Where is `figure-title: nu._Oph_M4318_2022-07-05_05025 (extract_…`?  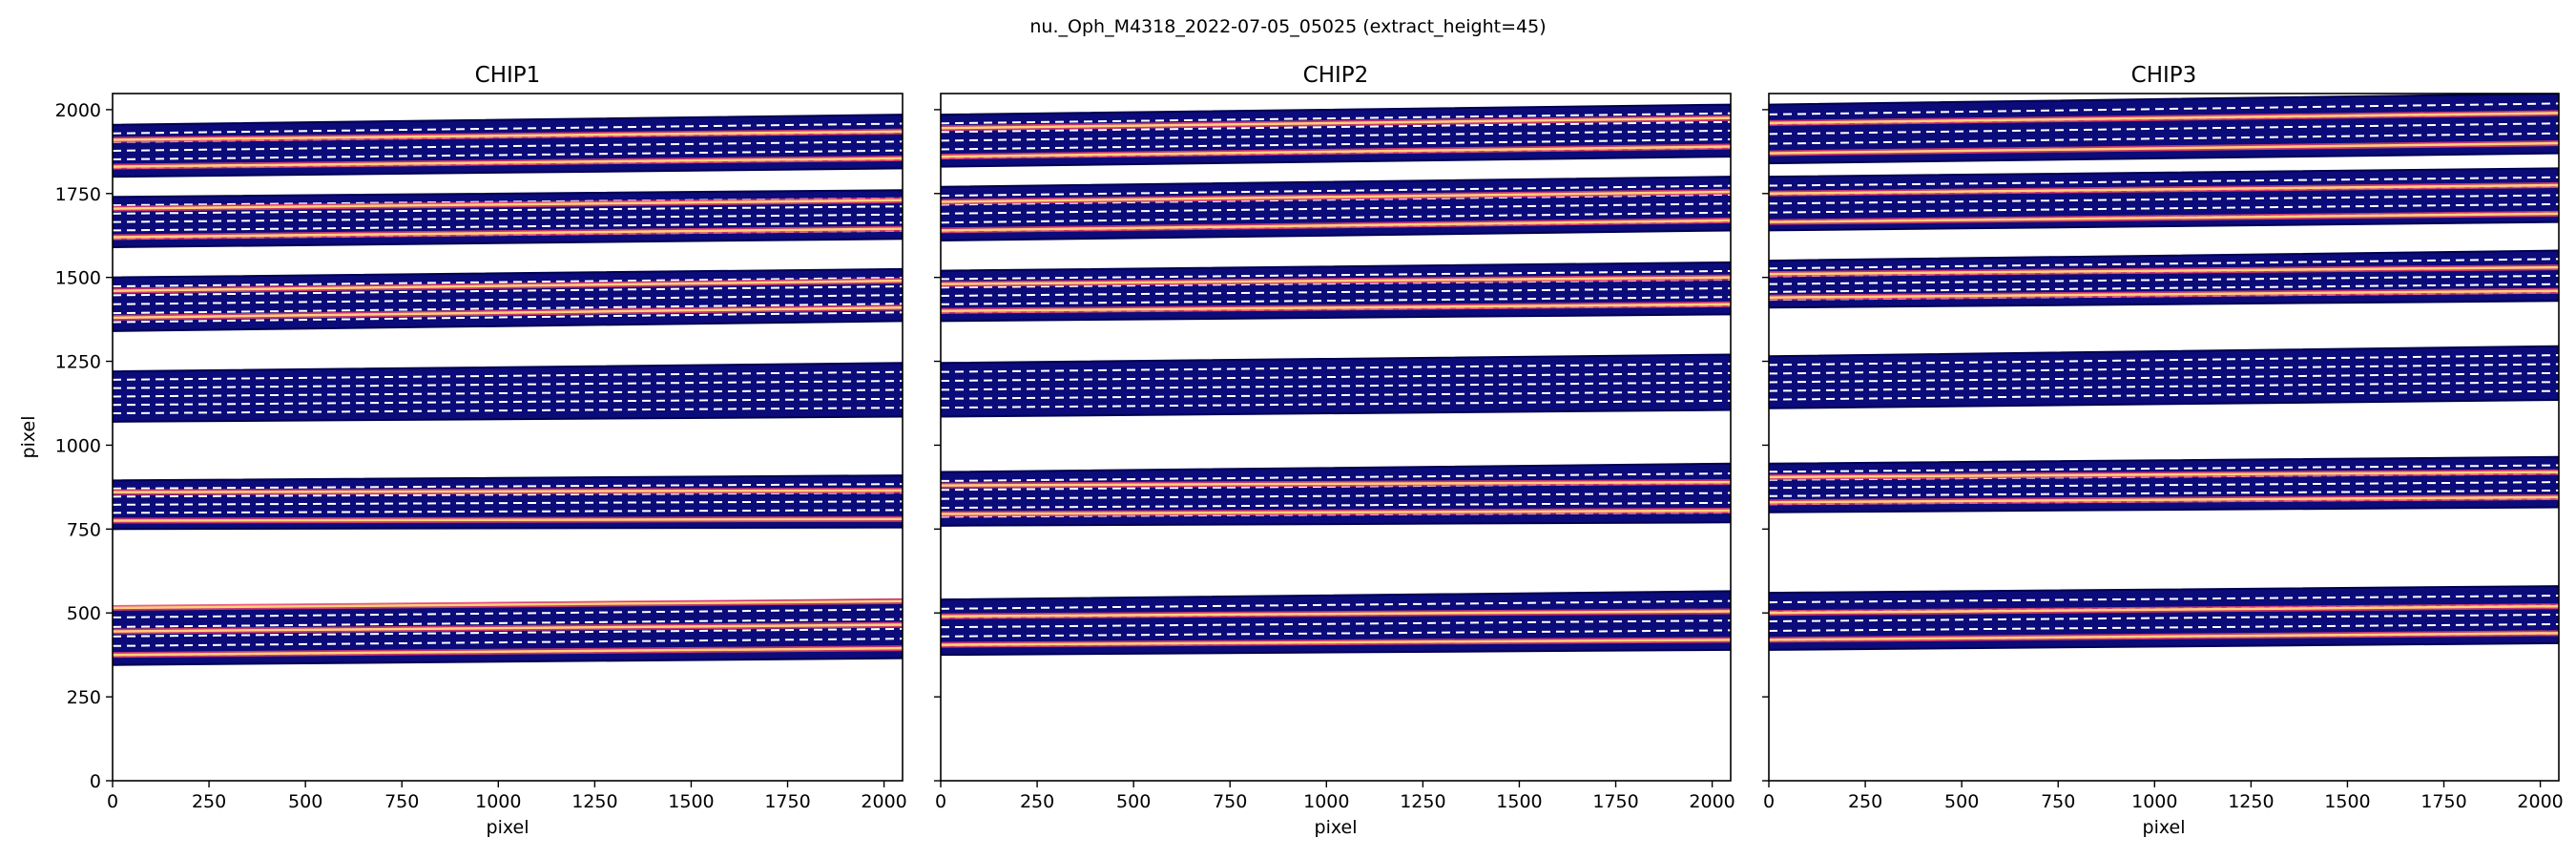
figure-title: nu._Oph_M4318_2022-07-05_05025 (extract_… is located at coordinates (1287, 26).